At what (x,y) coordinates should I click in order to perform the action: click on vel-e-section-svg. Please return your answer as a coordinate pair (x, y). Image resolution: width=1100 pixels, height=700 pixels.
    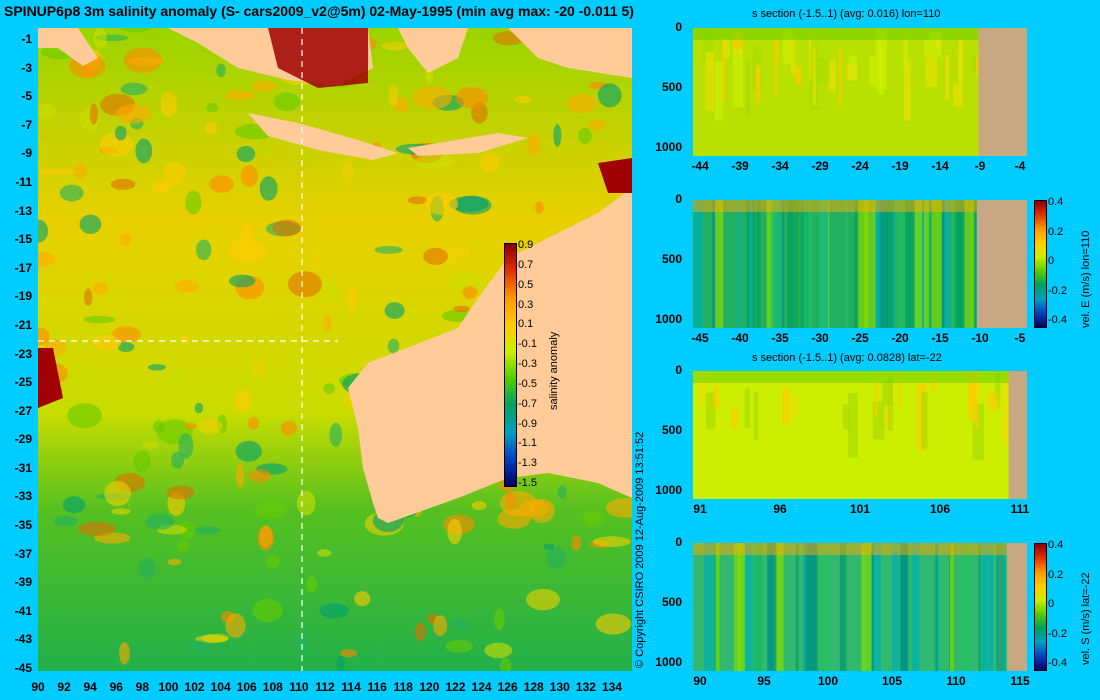
    Looking at the image, I should click on (860, 264).